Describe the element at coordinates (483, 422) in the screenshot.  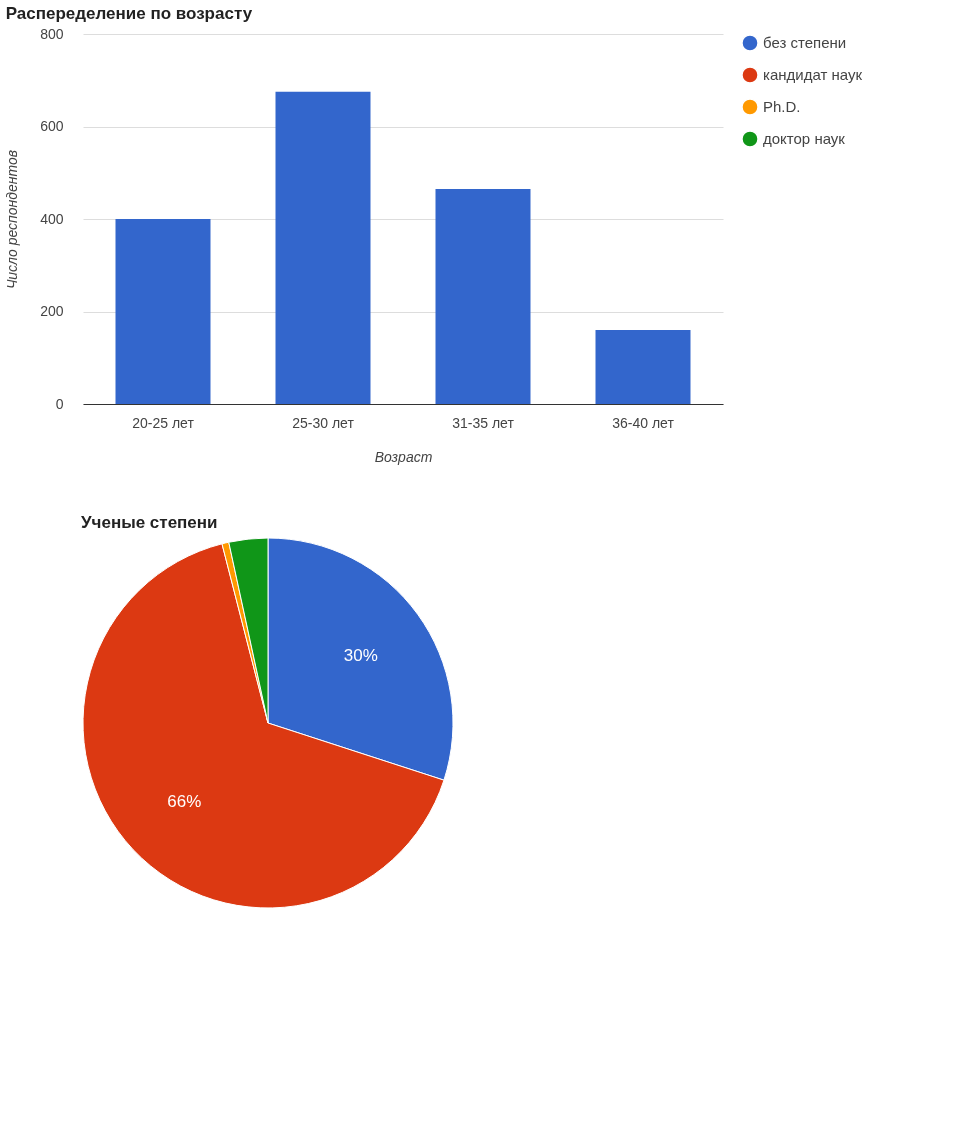
I see `x-tick-label: 31-35 лет` at that location.